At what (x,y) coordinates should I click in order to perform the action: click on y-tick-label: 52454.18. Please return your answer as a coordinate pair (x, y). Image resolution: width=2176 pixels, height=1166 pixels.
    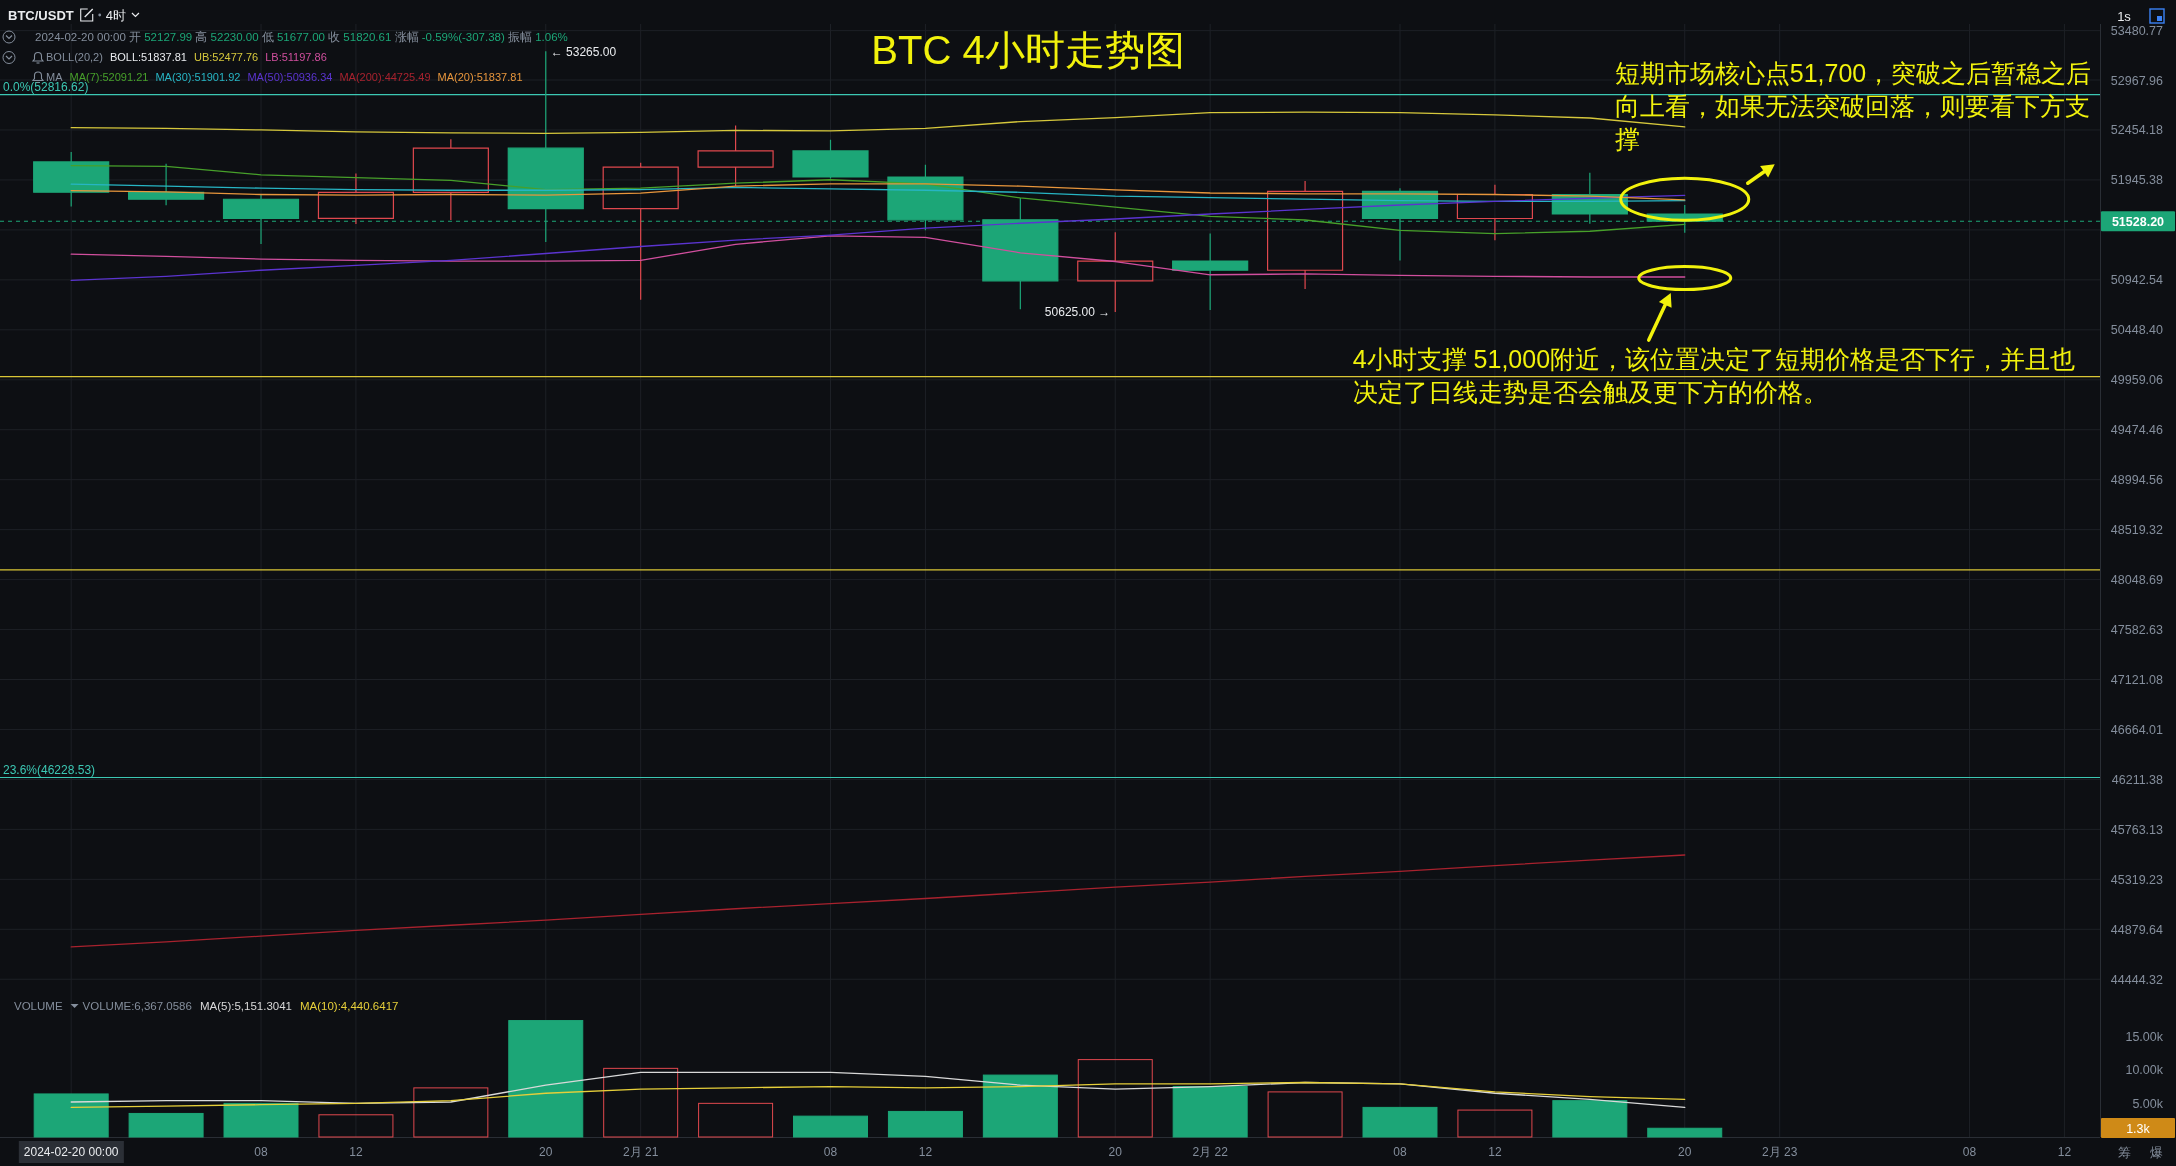
    Looking at the image, I should click on (2137, 130).